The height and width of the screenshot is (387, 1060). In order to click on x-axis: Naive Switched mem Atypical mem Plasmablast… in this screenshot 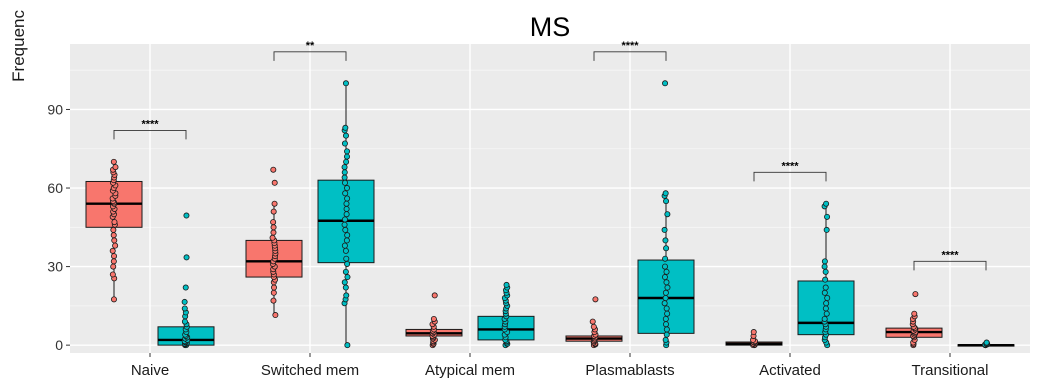, I will do `click(560, 366)`.